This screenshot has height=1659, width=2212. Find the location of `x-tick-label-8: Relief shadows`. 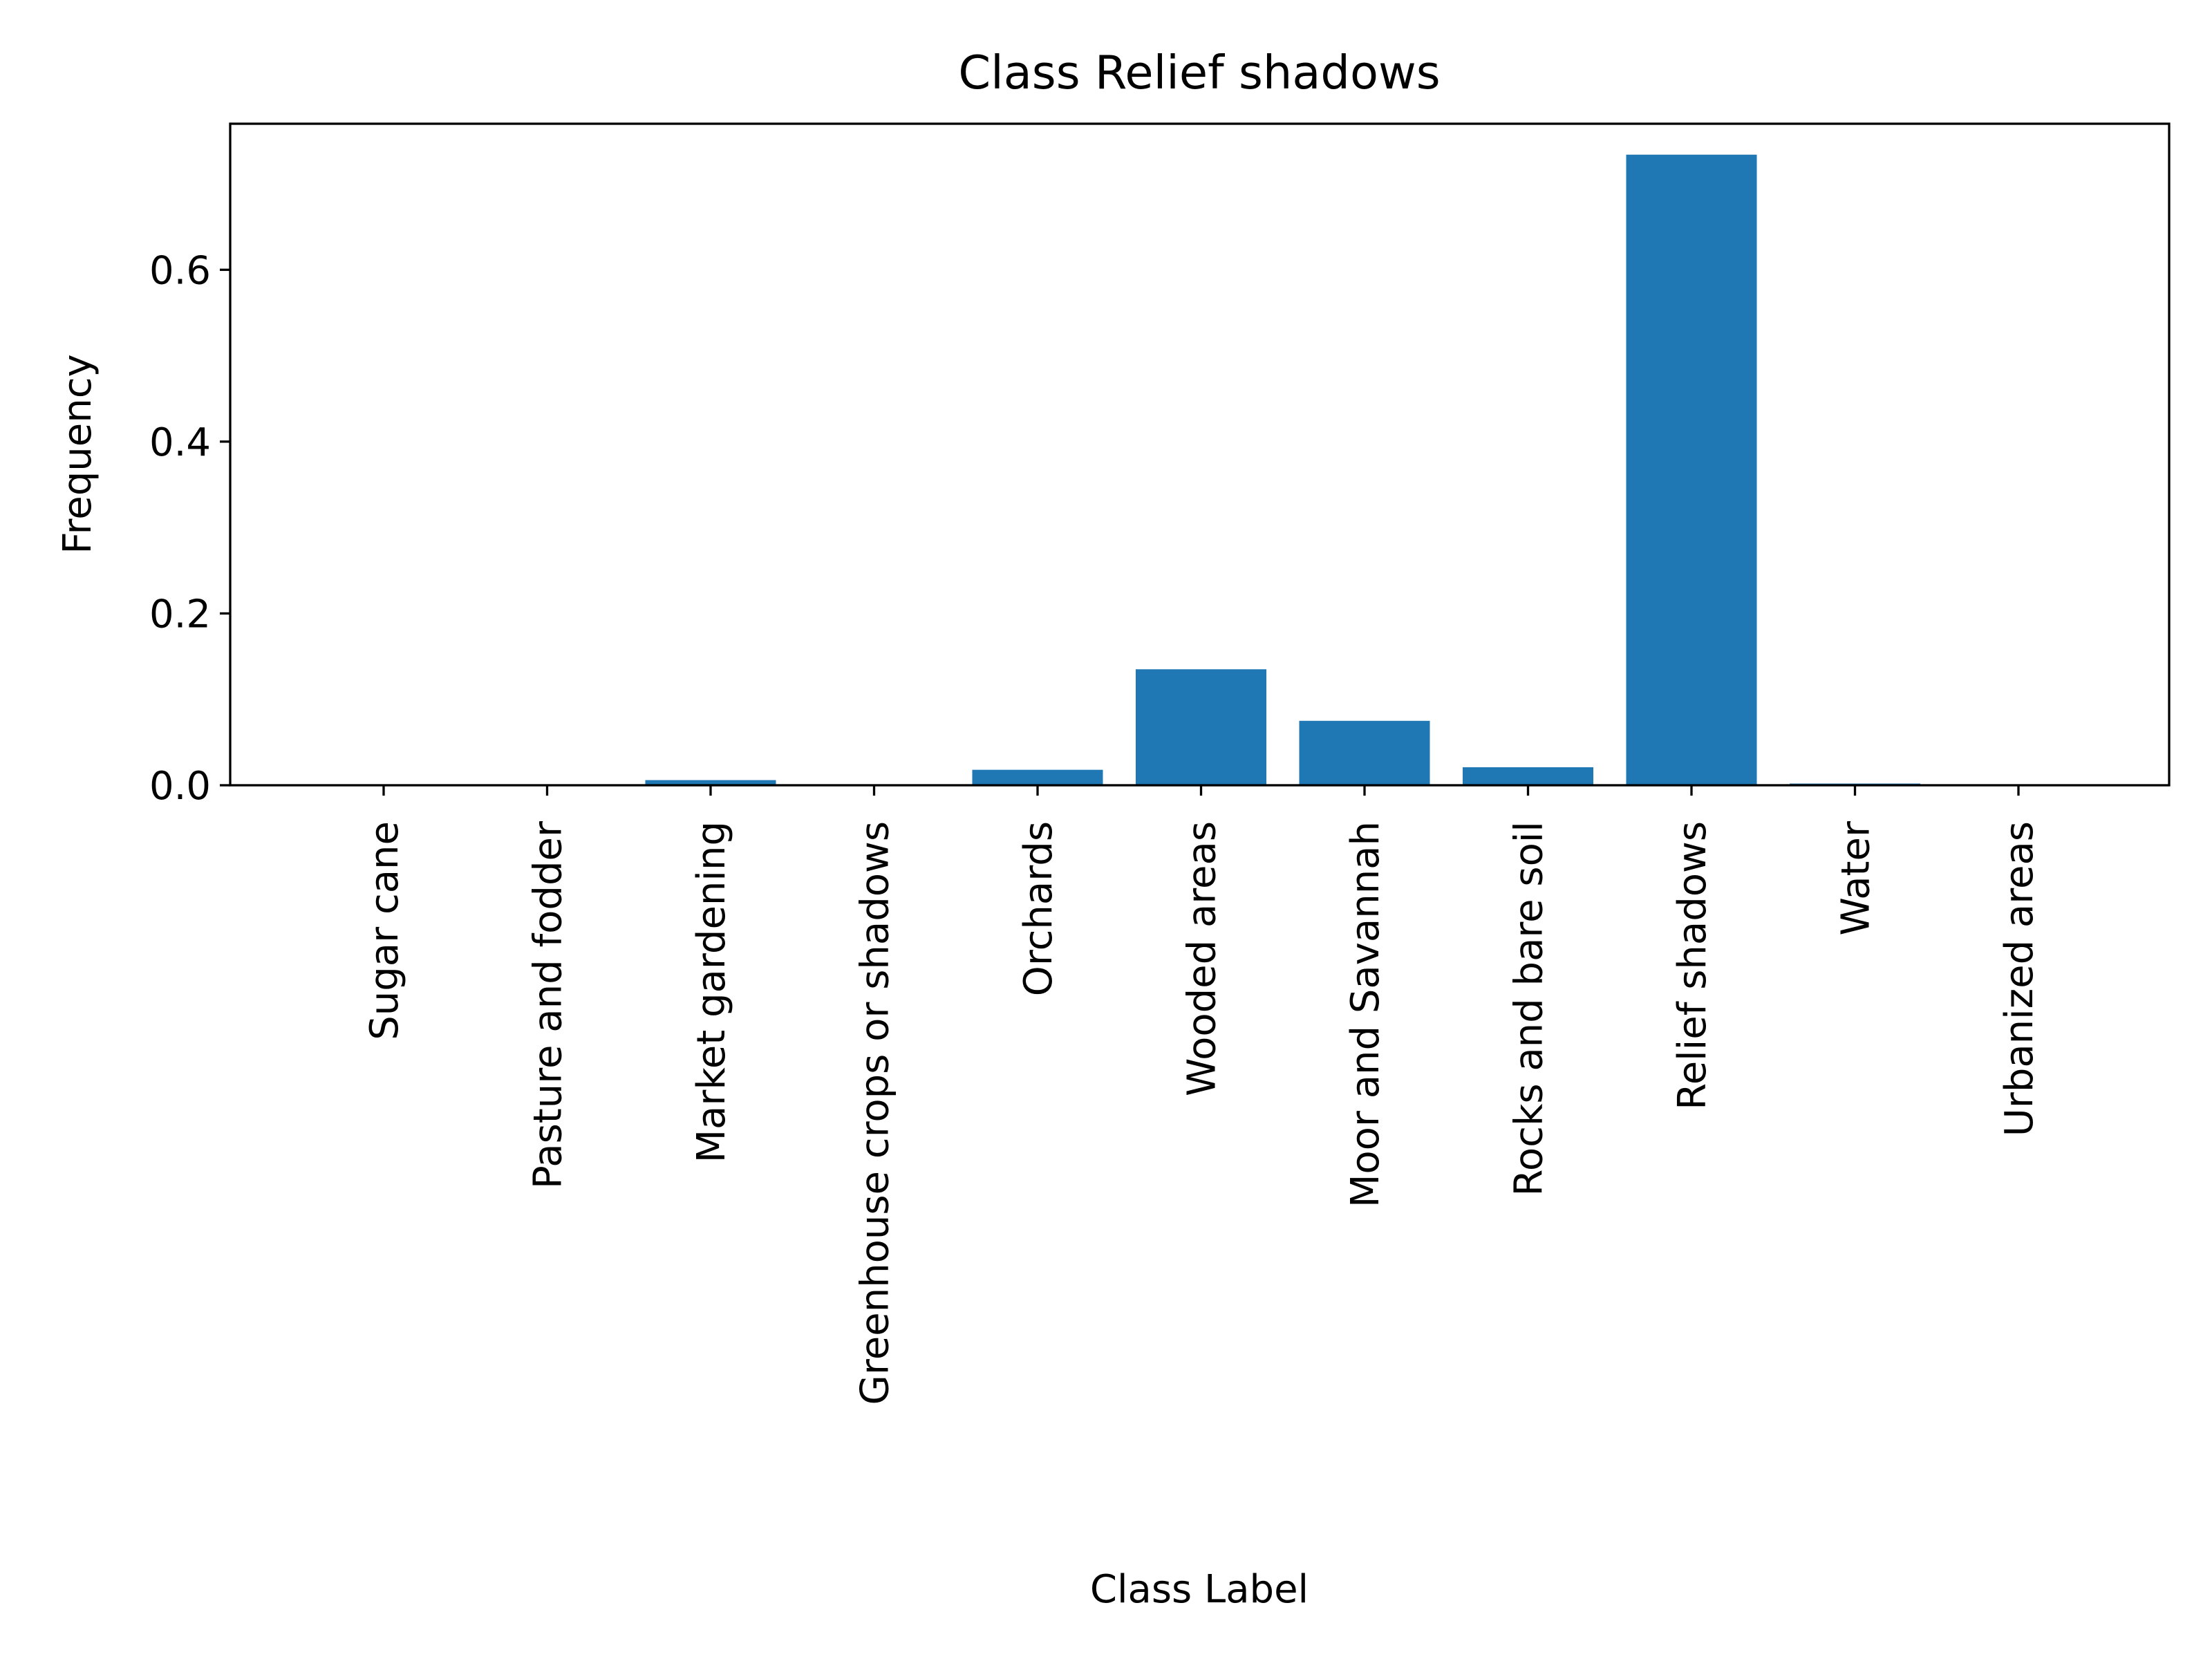

x-tick-label-8: Relief shadows is located at coordinates (1693, 965).